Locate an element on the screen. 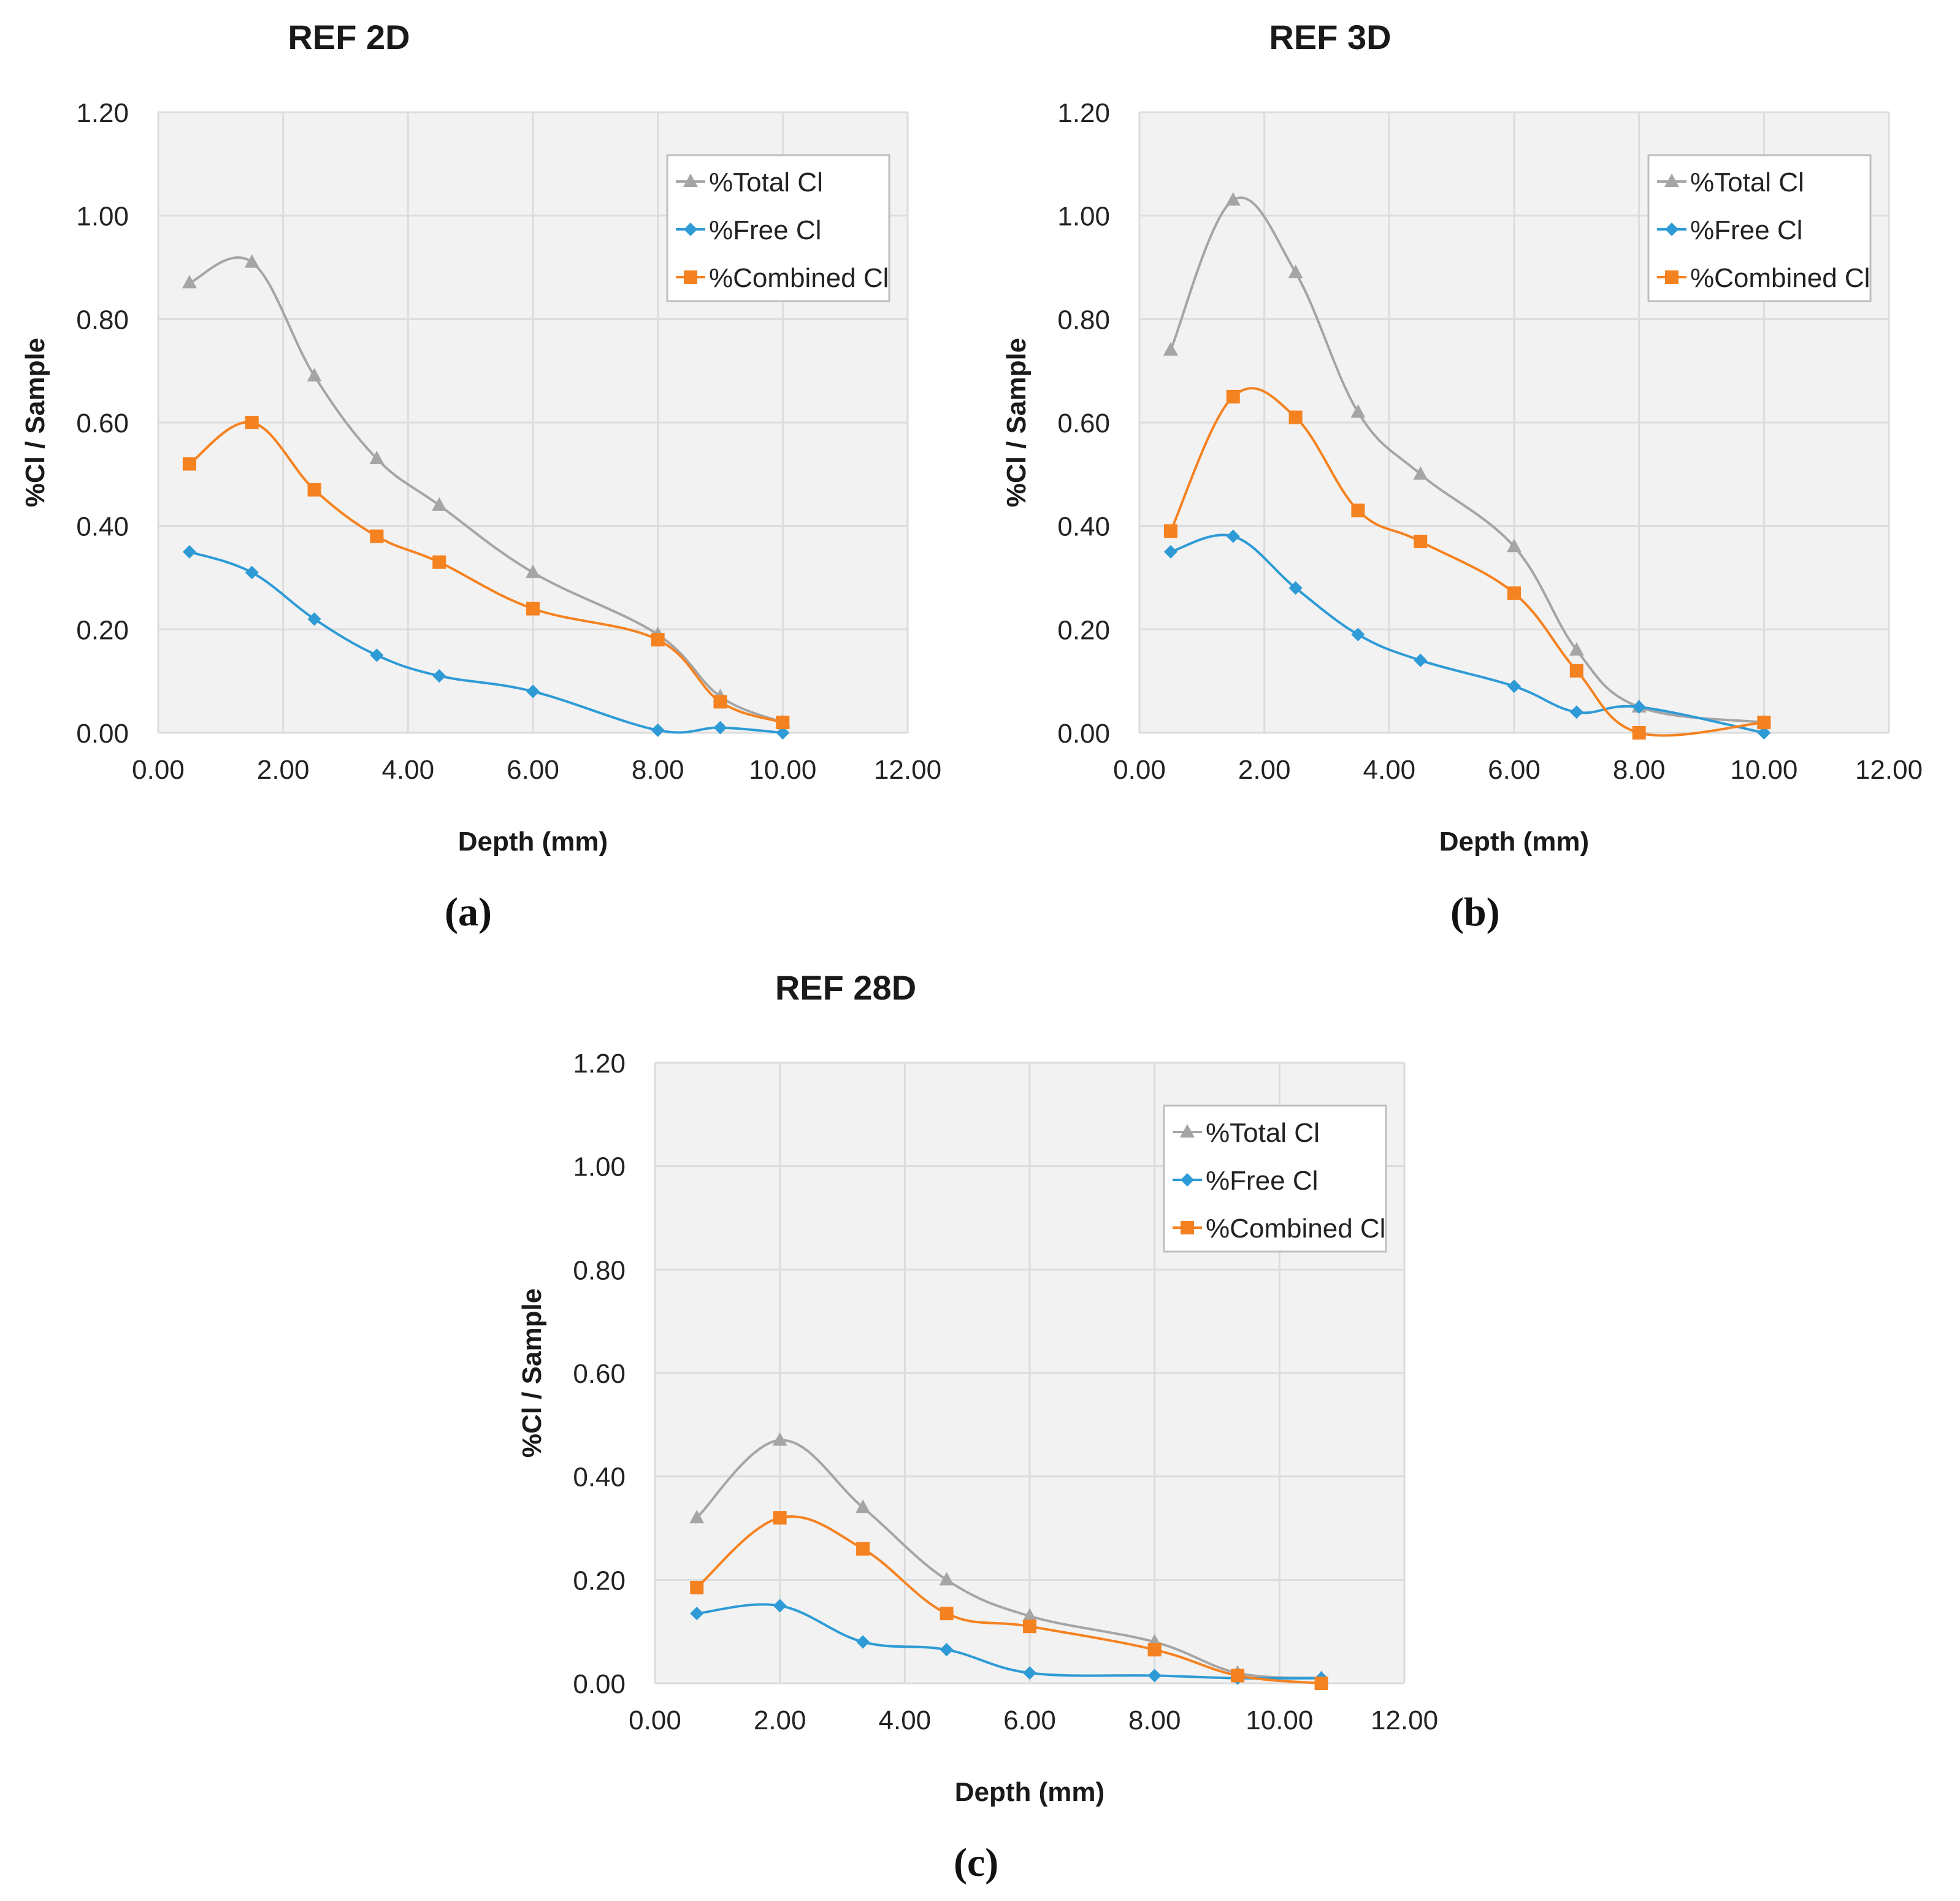 This screenshot has height=1901, width=1960. ref-3d-xtick-label: 0.00 is located at coordinates (1139, 770).